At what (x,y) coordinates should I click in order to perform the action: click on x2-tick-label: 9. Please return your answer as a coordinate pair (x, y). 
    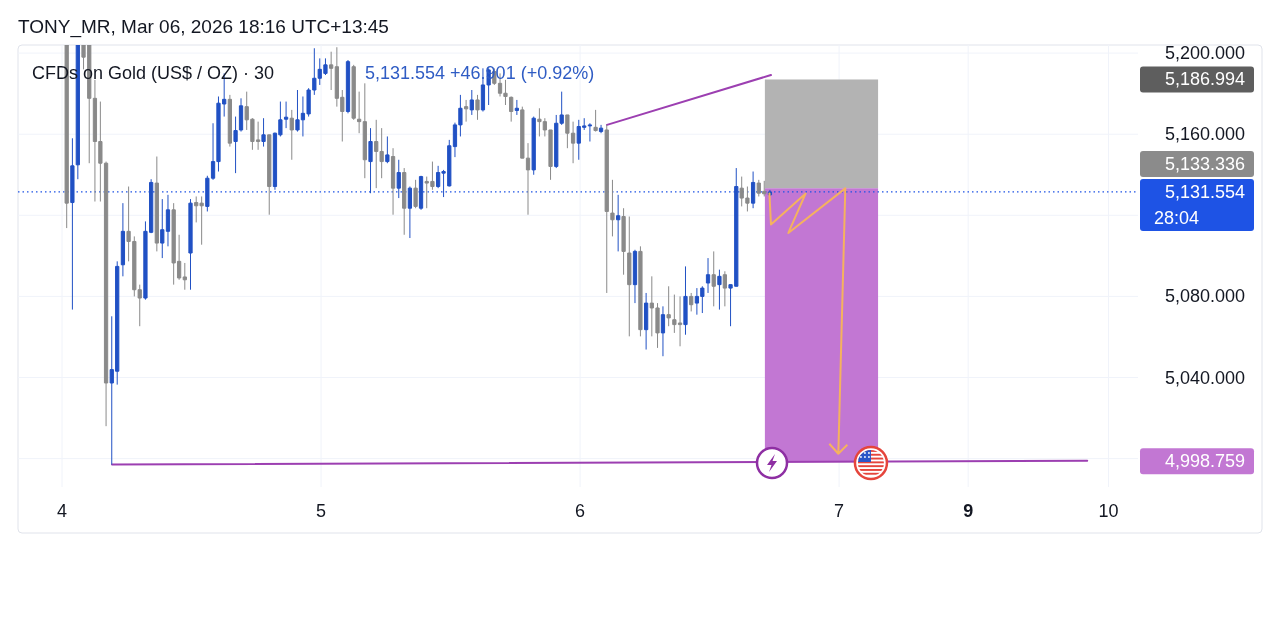
    Looking at the image, I should click on (968, 511).